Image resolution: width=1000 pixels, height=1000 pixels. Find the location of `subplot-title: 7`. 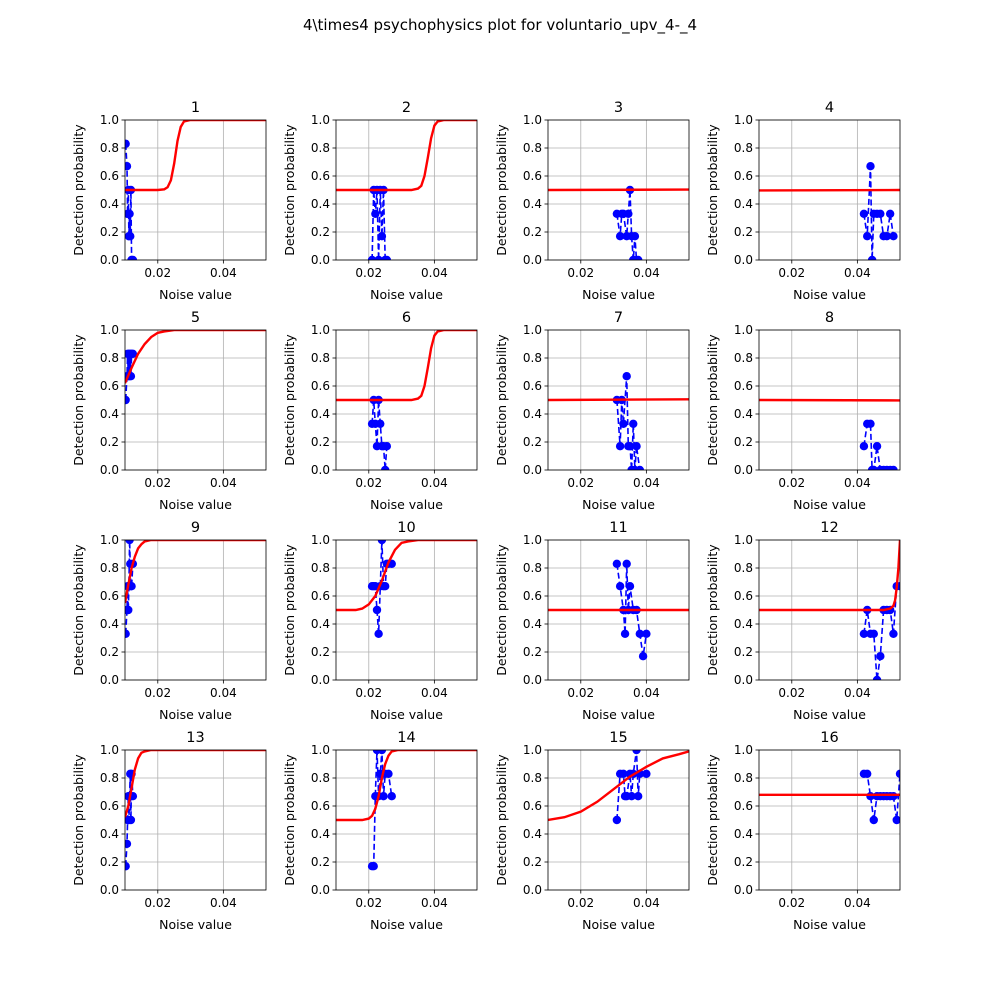

subplot-title: 7 is located at coordinates (618, 318).